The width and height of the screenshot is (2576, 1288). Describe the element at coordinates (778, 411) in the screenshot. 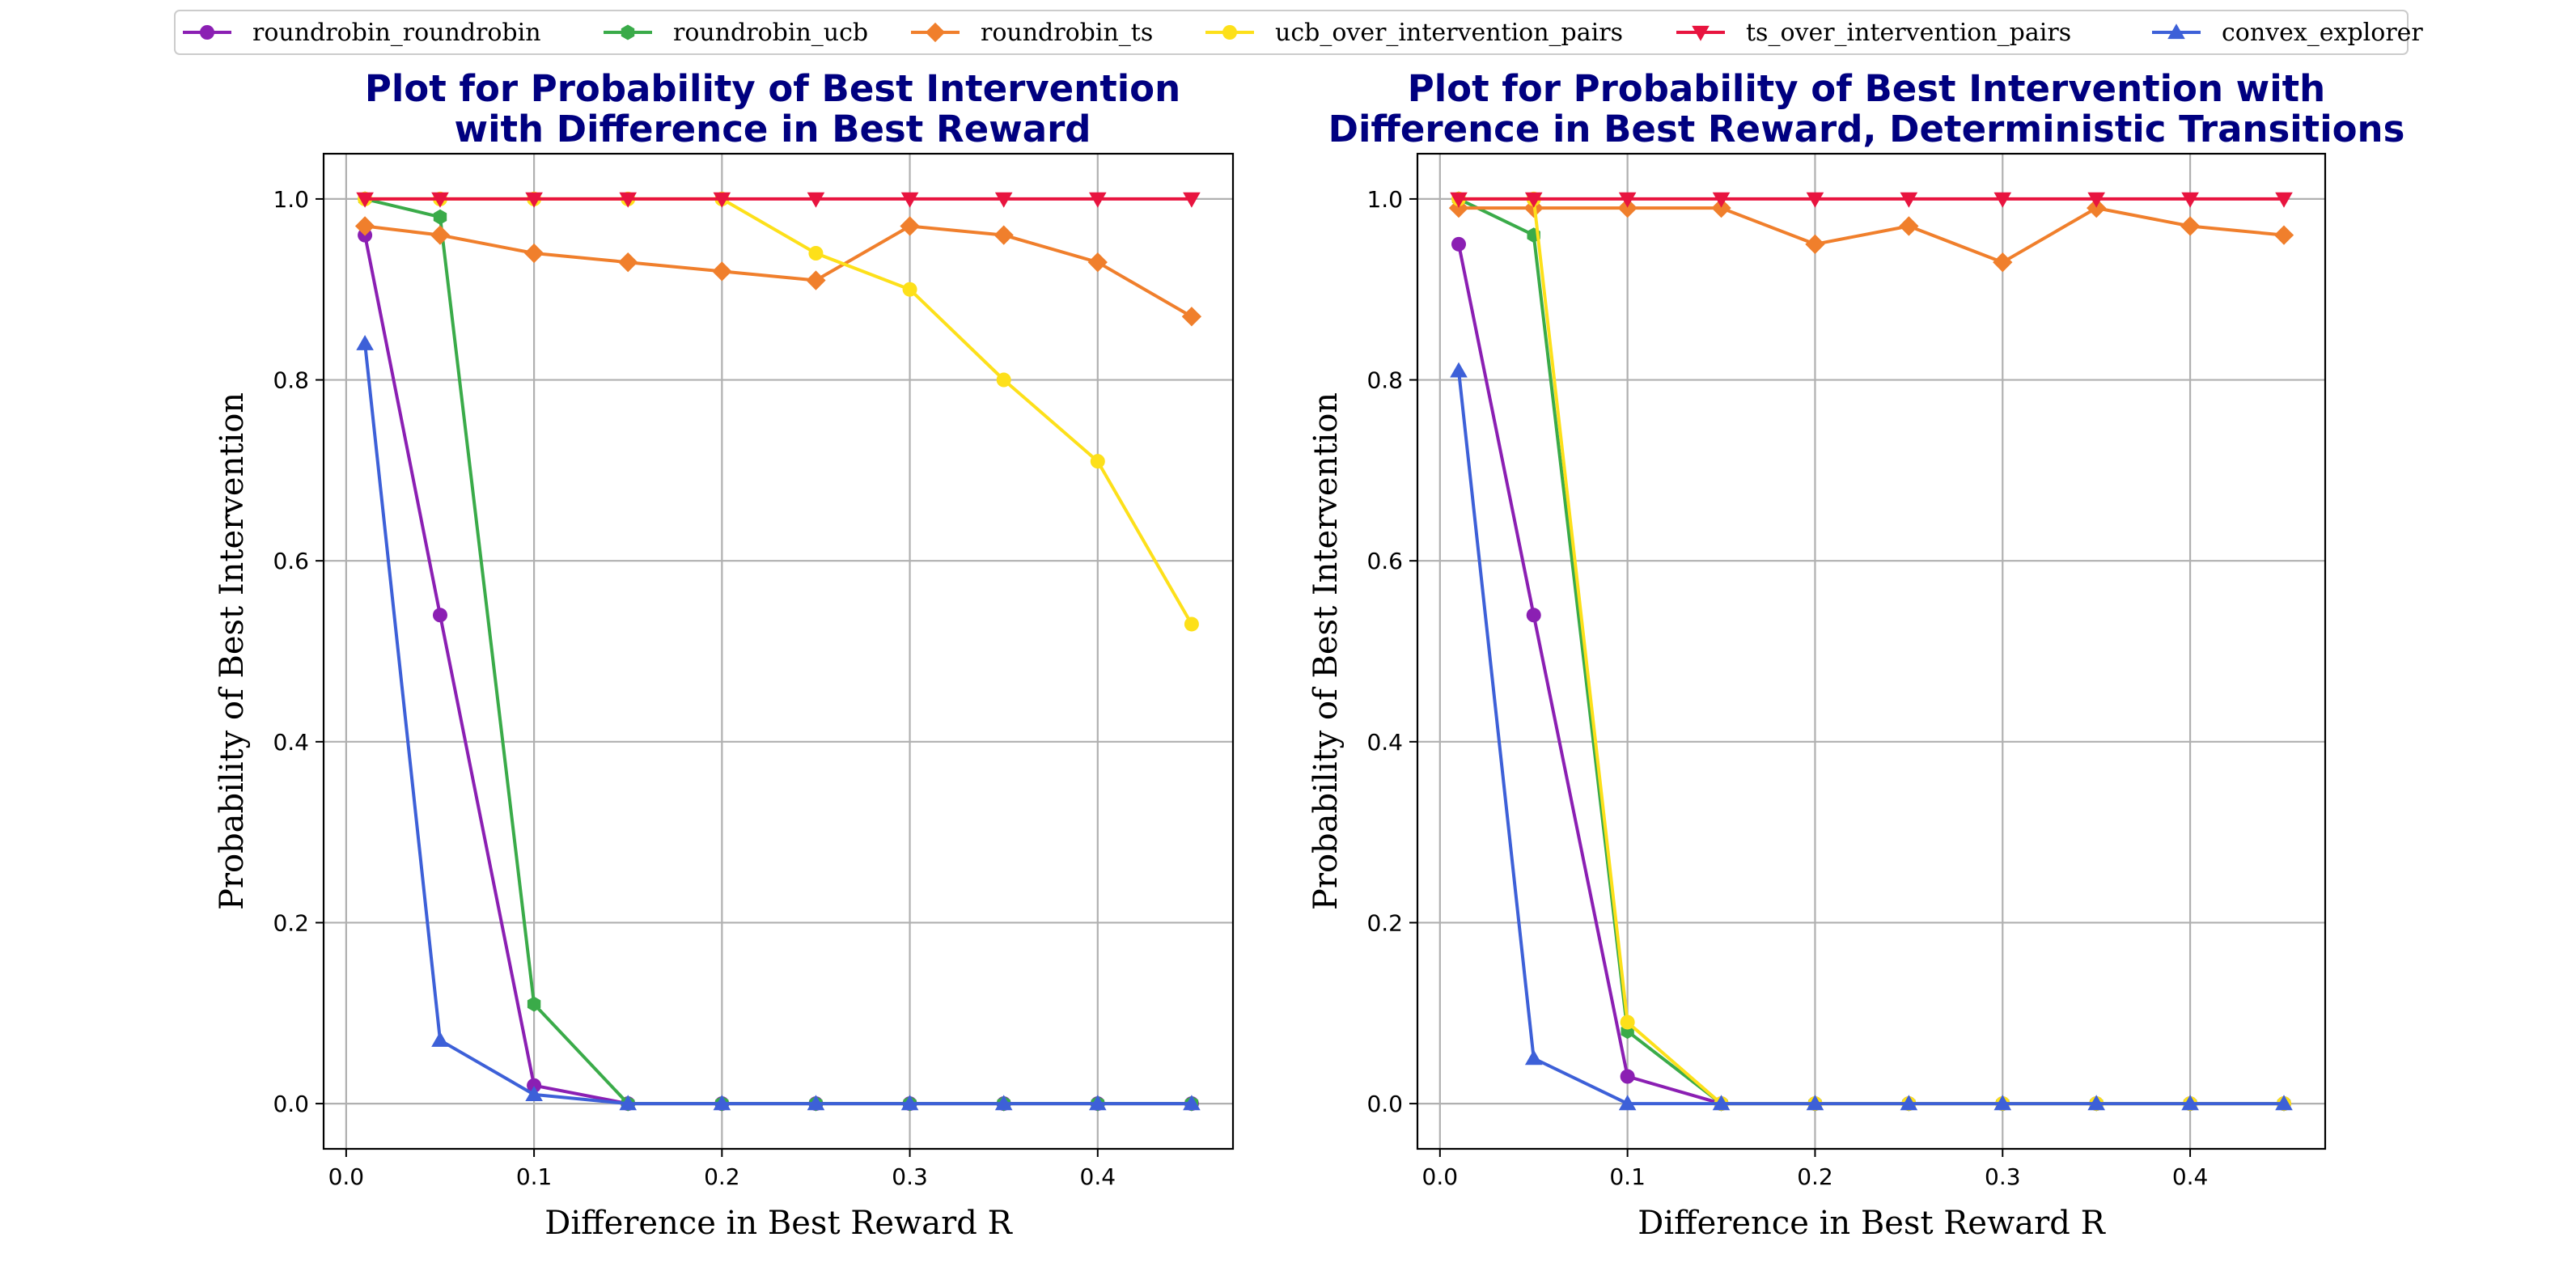

I see `series-ucb-over-intervention-pairs` at that location.